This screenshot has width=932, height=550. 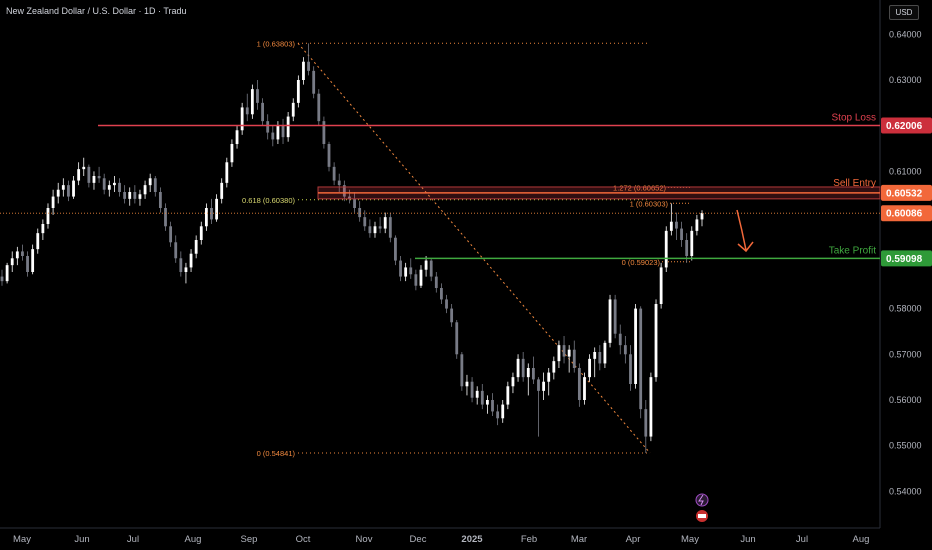 I want to click on down-arrow-icon, so click(x=741, y=230).